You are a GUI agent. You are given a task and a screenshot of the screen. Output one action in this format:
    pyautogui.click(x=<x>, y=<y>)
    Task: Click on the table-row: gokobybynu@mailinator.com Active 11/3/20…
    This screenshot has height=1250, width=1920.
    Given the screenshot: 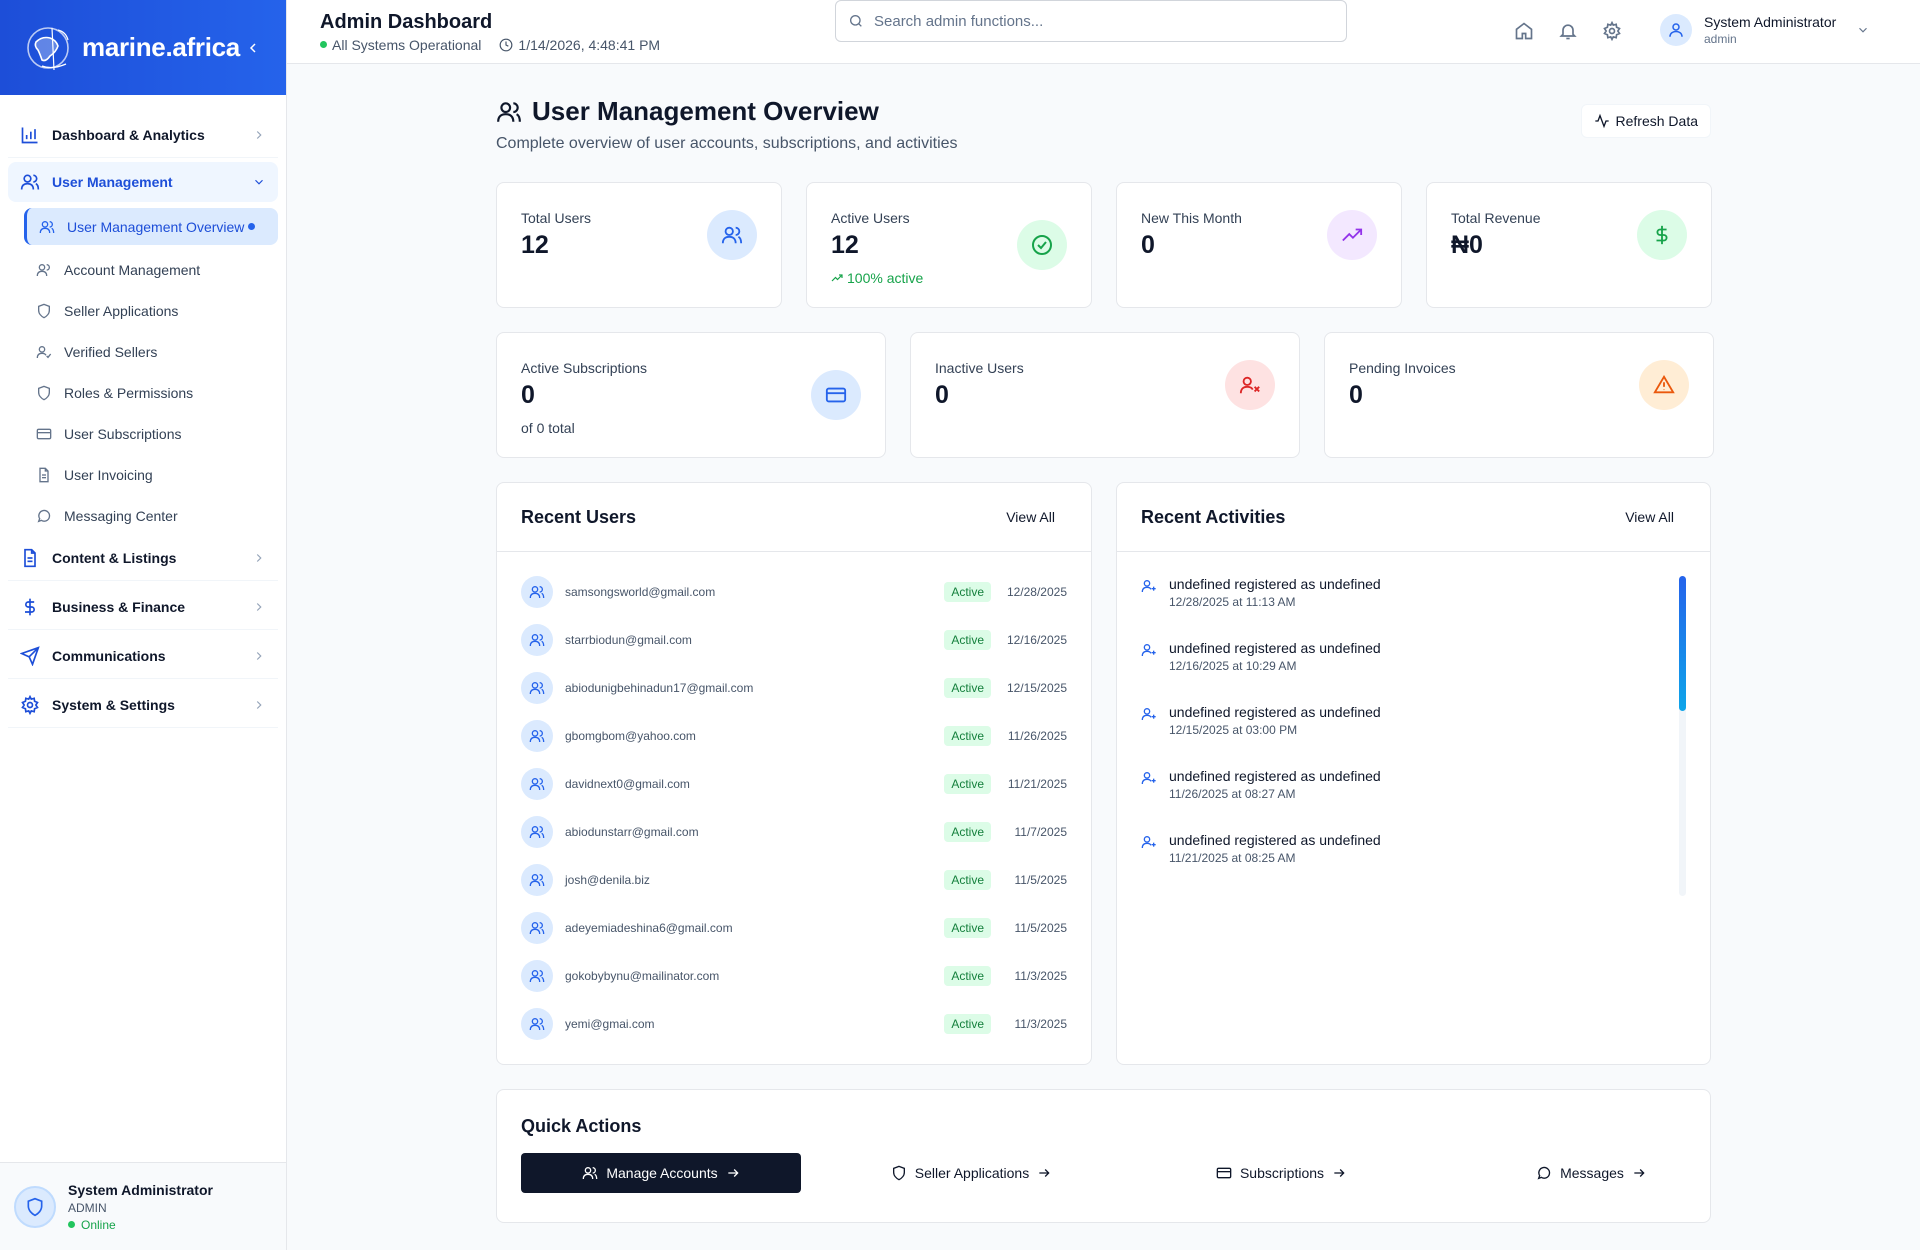 What is the action you would take?
    pyautogui.click(x=794, y=976)
    